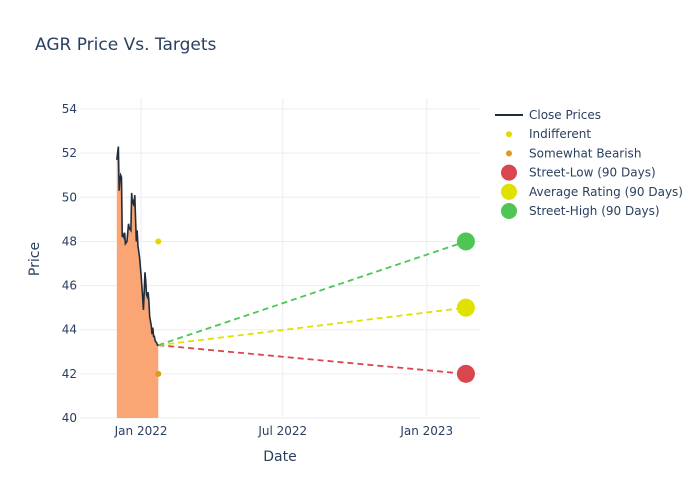 Image resolution: width=700 pixels, height=500 pixels. What do you see at coordinates (158, 241) in the screenshot?
I see `indifferent-marker` at bounding box center [158, 241].